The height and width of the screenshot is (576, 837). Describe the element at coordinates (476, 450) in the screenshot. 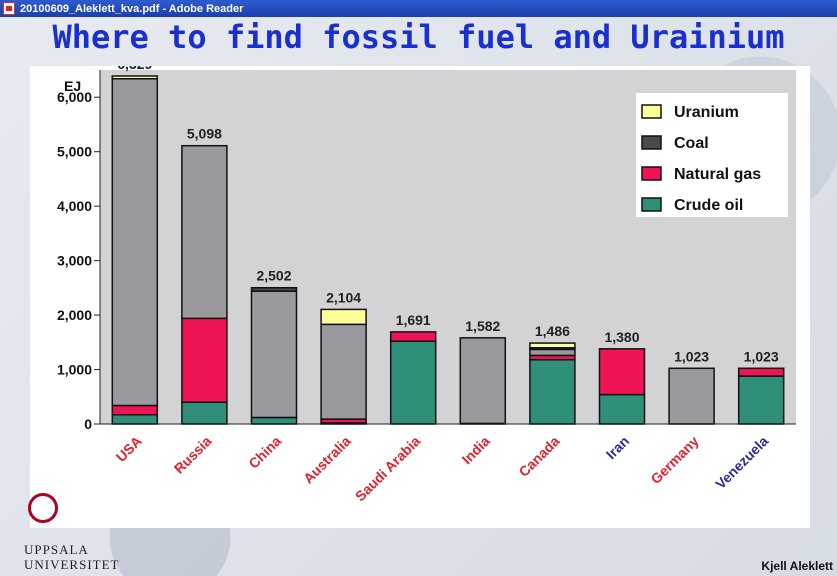

I see `x-category-label: India` at that location.